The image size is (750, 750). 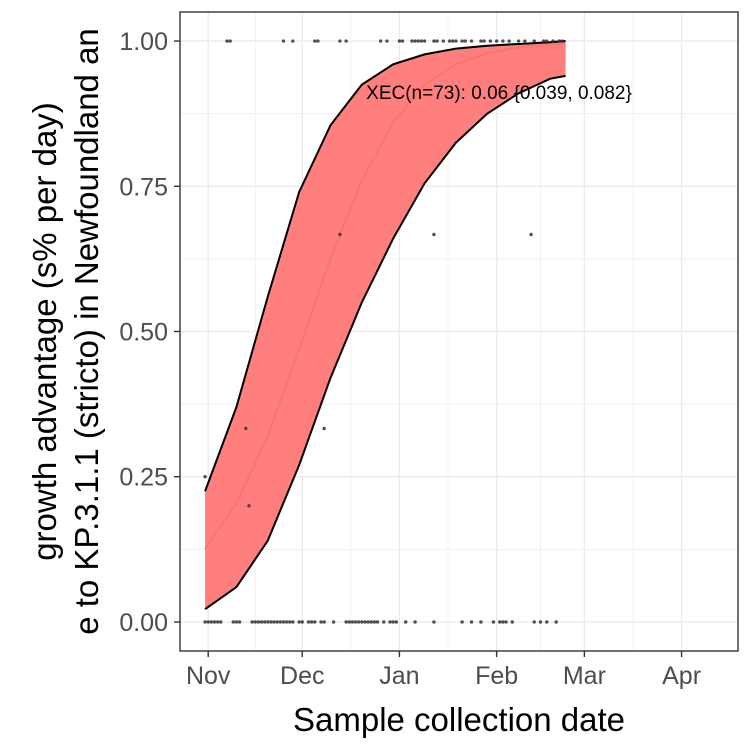 I want to click on x-tick-label: Feb, so click(x=496, y=676).